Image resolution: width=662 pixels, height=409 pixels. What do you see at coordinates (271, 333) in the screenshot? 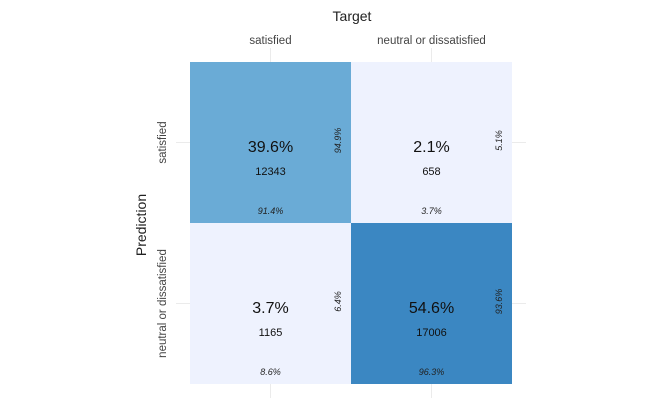
I see `cell-count-neutral-or-dissatisfied-vs-satisfied: 1165` at bounding box center [271, 333].